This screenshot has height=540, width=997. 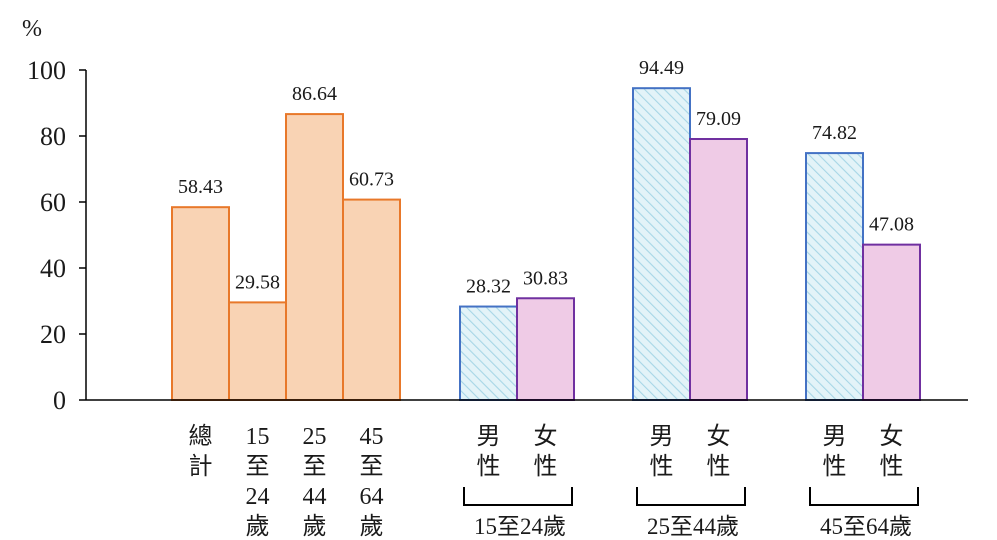 I want to click on y-tick-label: 80, so click(x=53, y=136).